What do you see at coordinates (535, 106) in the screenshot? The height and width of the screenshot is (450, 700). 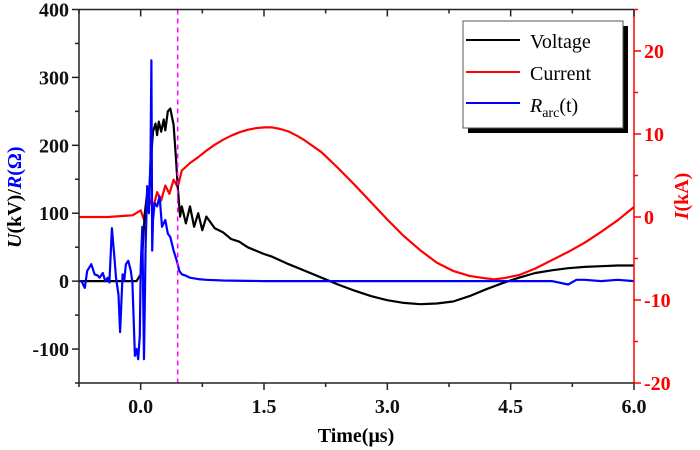 I see `legend-rarc-main: R` at bounding box center [535, 106].